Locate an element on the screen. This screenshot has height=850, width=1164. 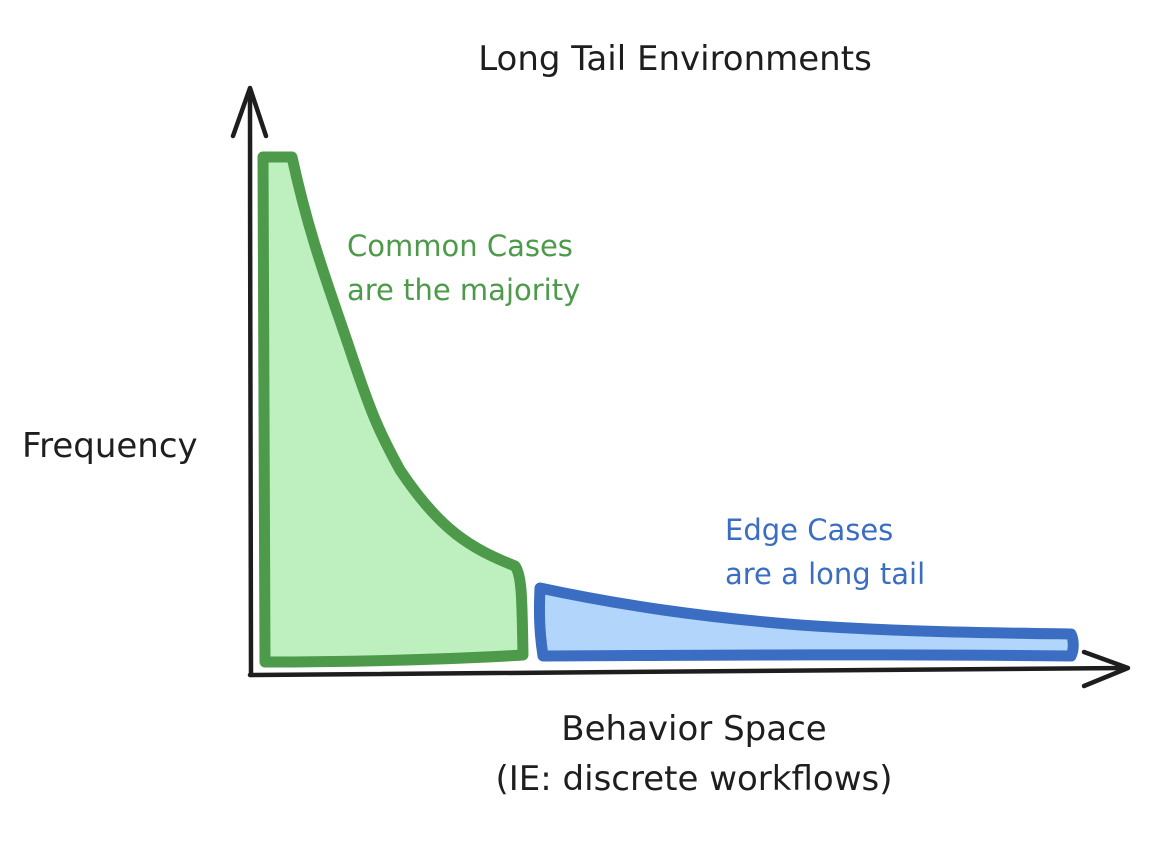
edge-cases-region is located at coordinates (806, 622).